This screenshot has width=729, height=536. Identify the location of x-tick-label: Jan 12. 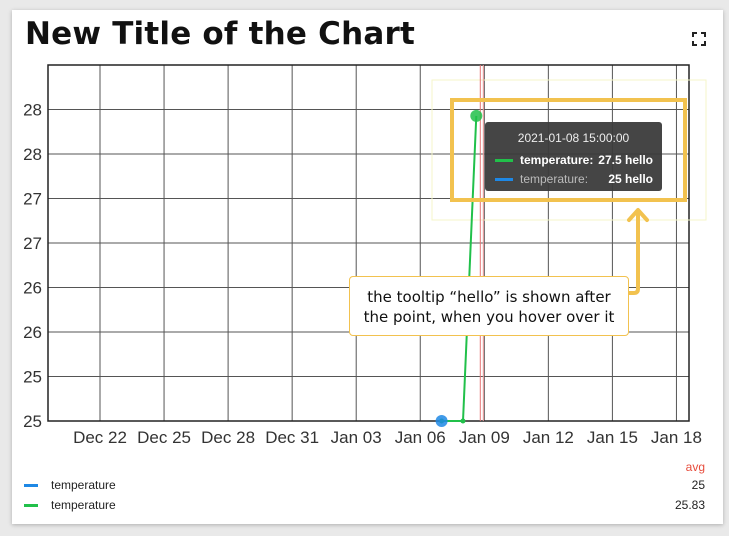
(548, 437).